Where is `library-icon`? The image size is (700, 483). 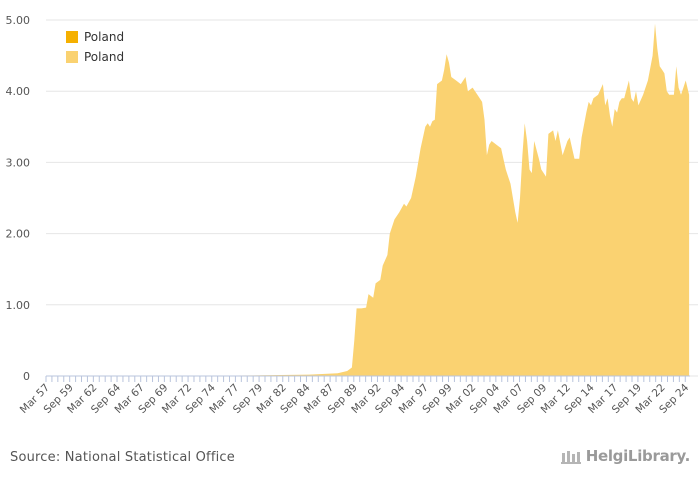
library-icon is located at coordinates (570, 457).